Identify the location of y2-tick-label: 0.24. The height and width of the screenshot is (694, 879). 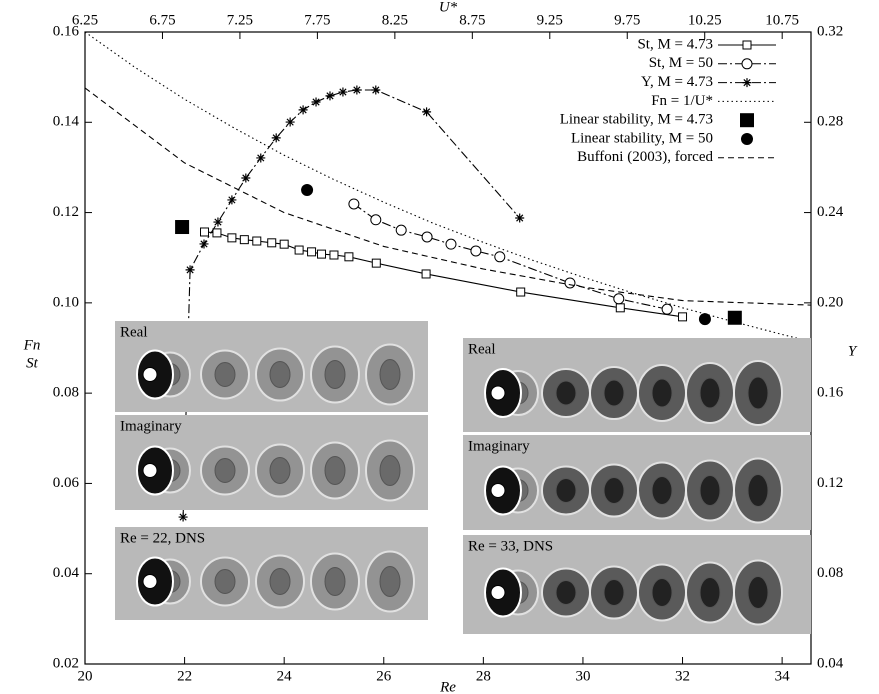
(830, 212).